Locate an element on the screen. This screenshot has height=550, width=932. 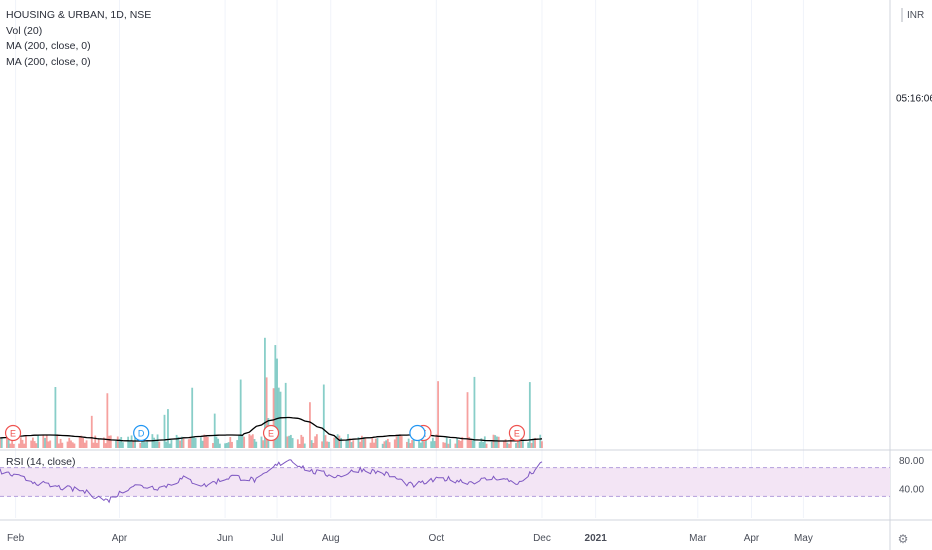
event-marker-dividend-behind is located at coordinates (417, 433).